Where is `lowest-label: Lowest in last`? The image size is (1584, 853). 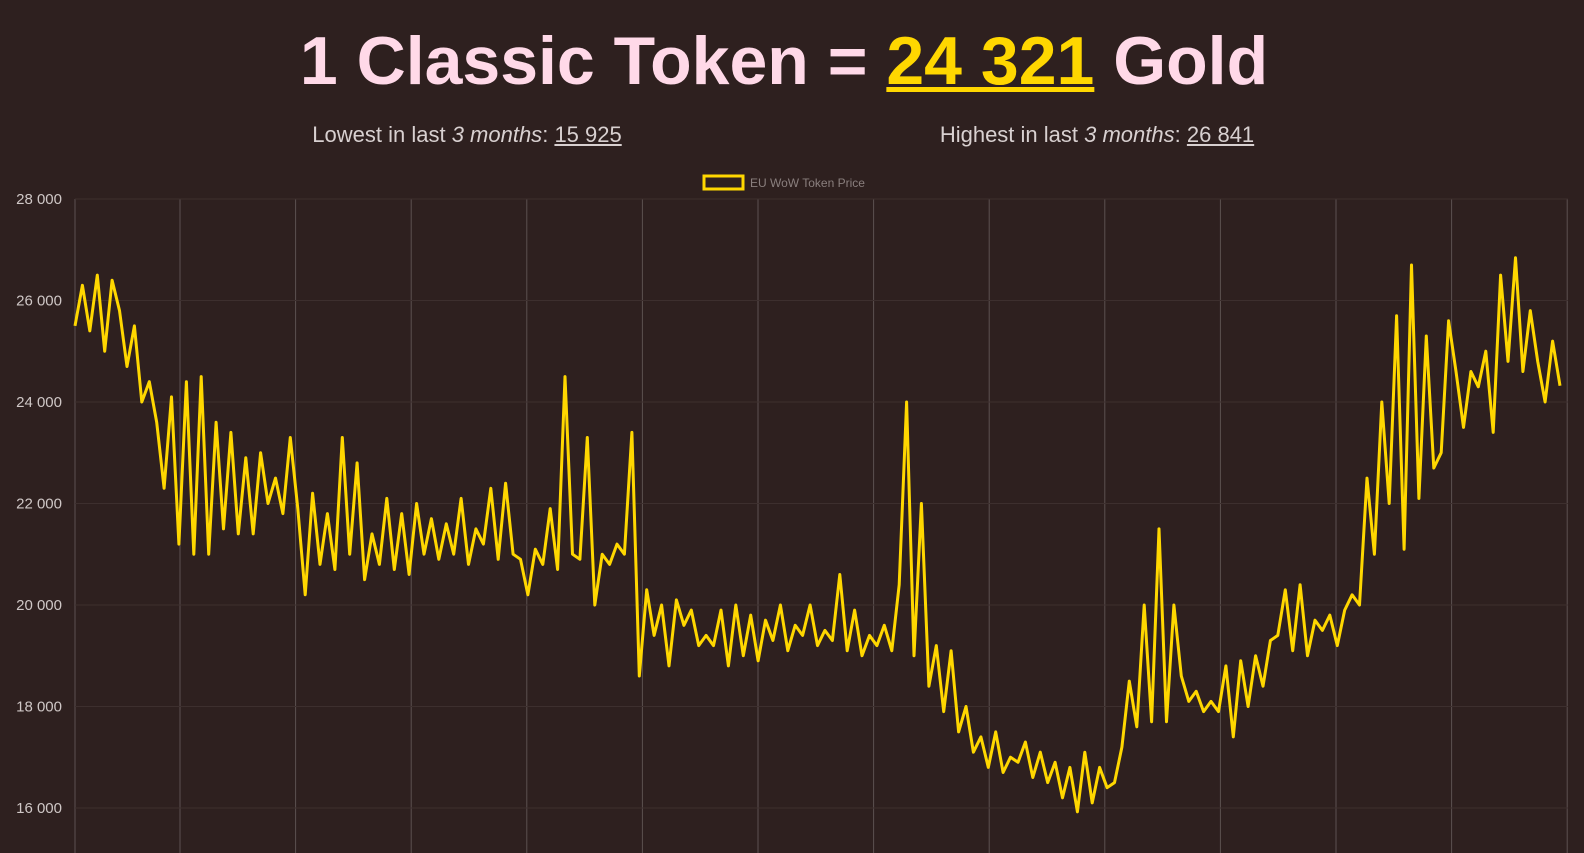
lowest-label: Lowest in last is located at coordinates (379, 134).